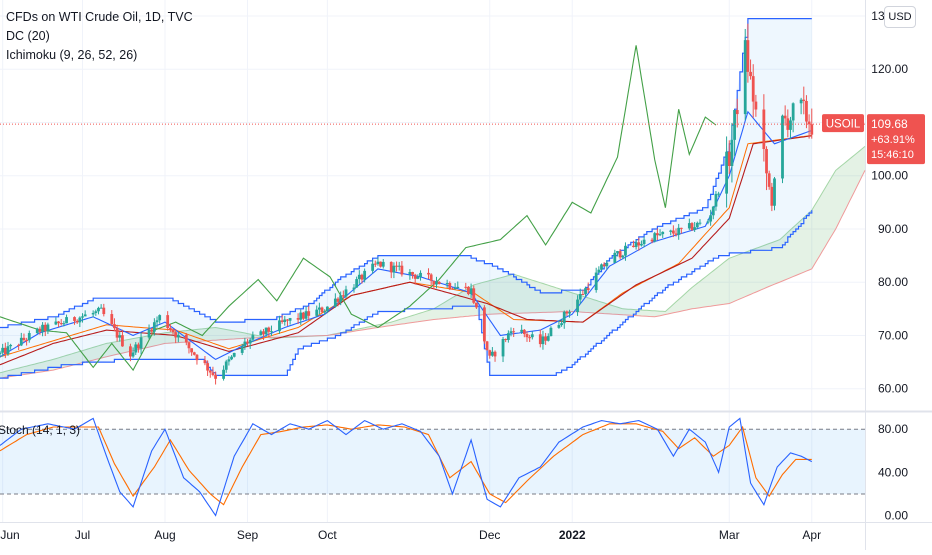 The image size is (932, 555). What do you see at coordinates (406, 464) in the screenshot?
I see `stoch-d-line` at bounding box center [406, 464].